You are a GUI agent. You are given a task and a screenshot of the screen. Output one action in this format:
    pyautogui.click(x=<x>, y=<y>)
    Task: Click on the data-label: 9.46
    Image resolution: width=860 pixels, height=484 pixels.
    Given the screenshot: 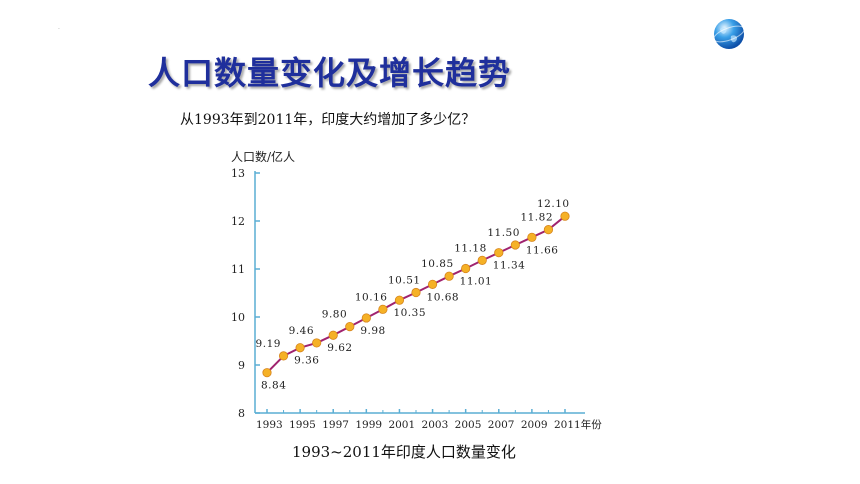 What is the action you would take?
    pyautogui.click(x=301, y=331)
    